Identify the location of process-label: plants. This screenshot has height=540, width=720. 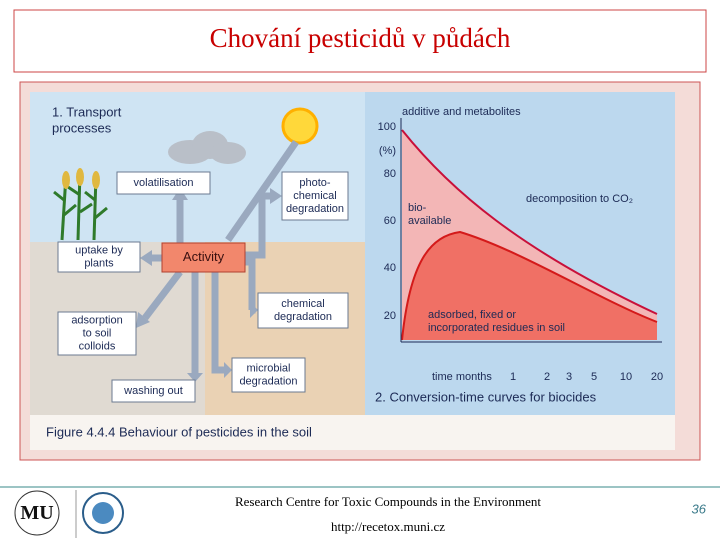
(99, 263).